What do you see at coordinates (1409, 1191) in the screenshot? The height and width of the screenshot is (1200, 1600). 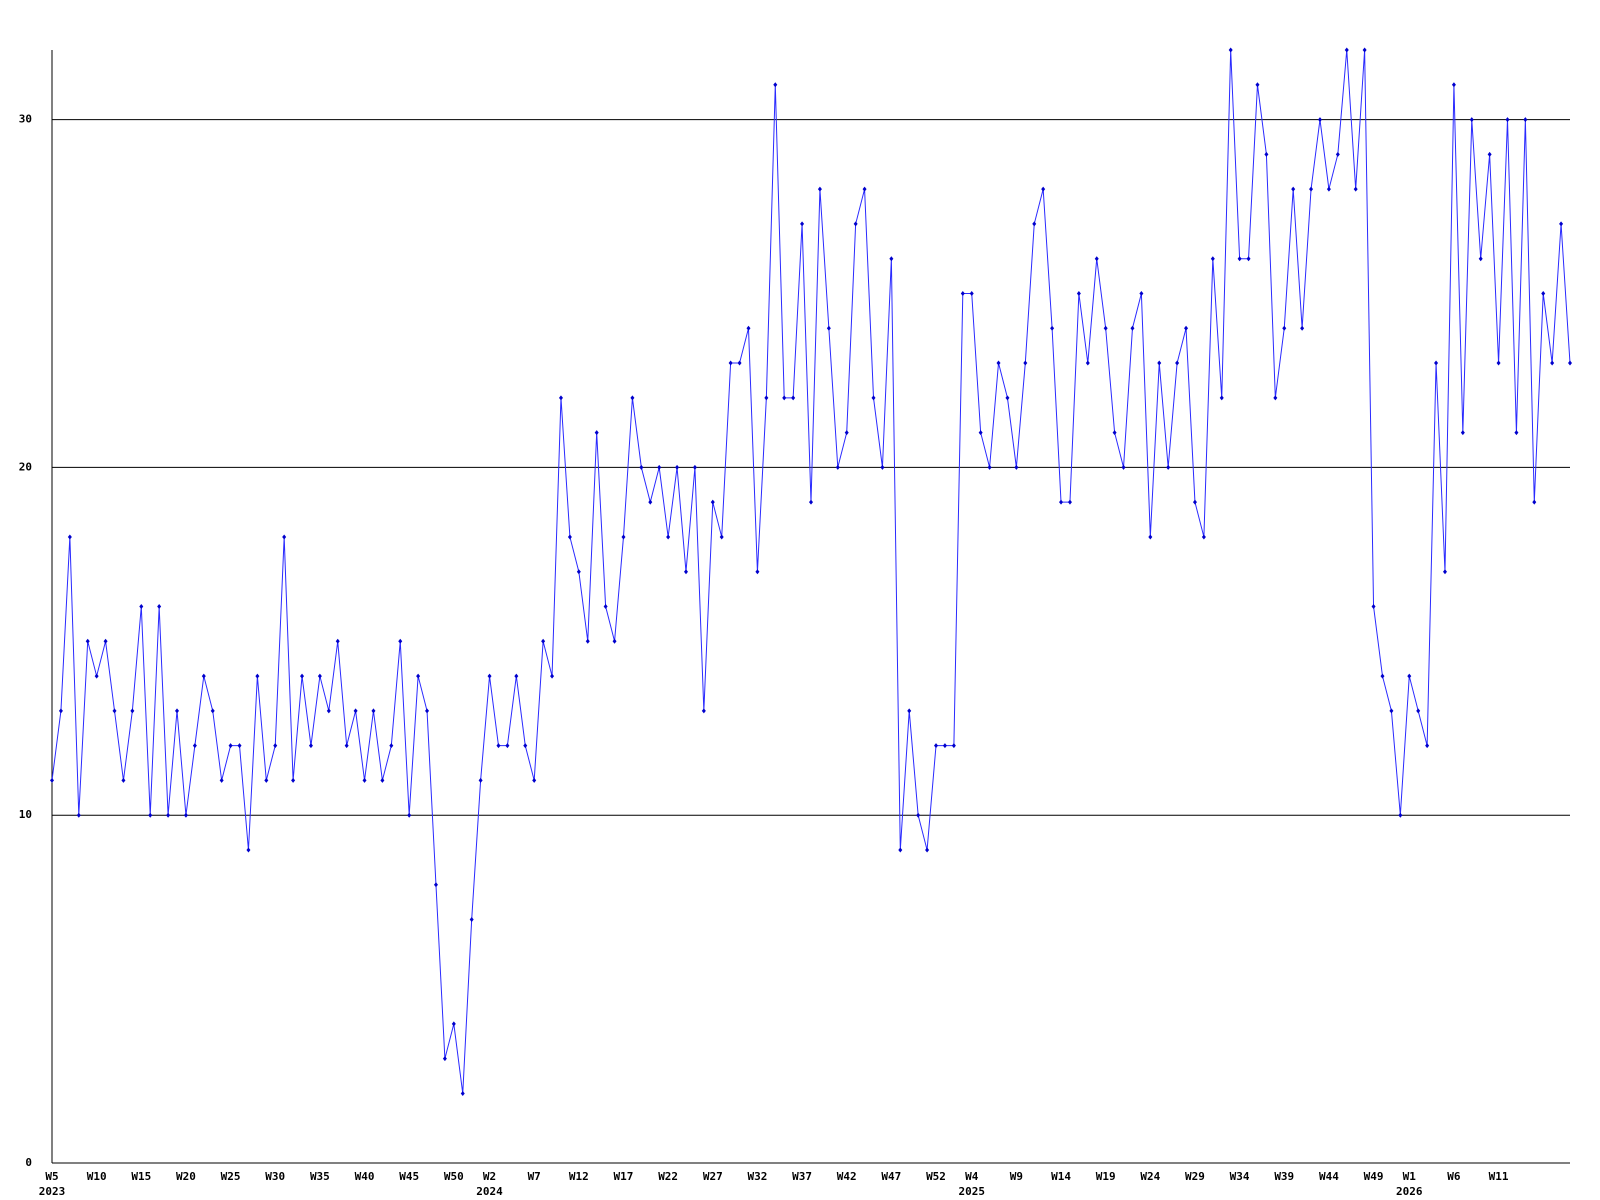 I see `x-year-label: 2026` at bounding box center [1409, 1191].